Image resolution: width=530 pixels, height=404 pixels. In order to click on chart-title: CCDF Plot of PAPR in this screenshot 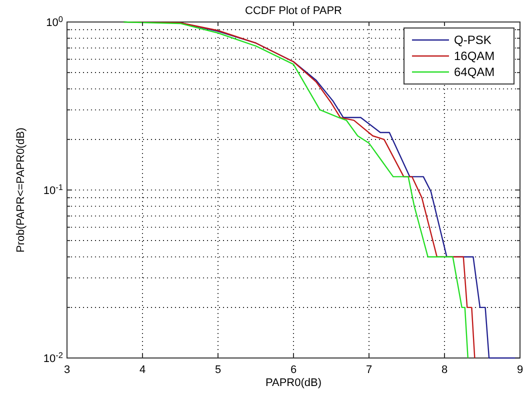, I will do `click(293, 11)`.